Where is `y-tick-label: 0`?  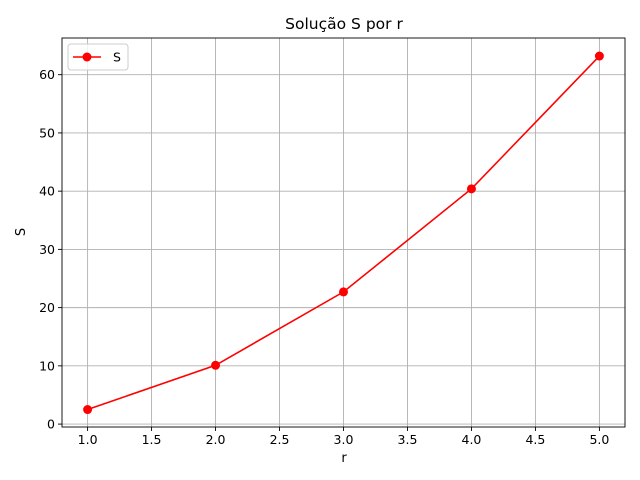
y-tick-label: 0 is located at coordinates (51, 424).